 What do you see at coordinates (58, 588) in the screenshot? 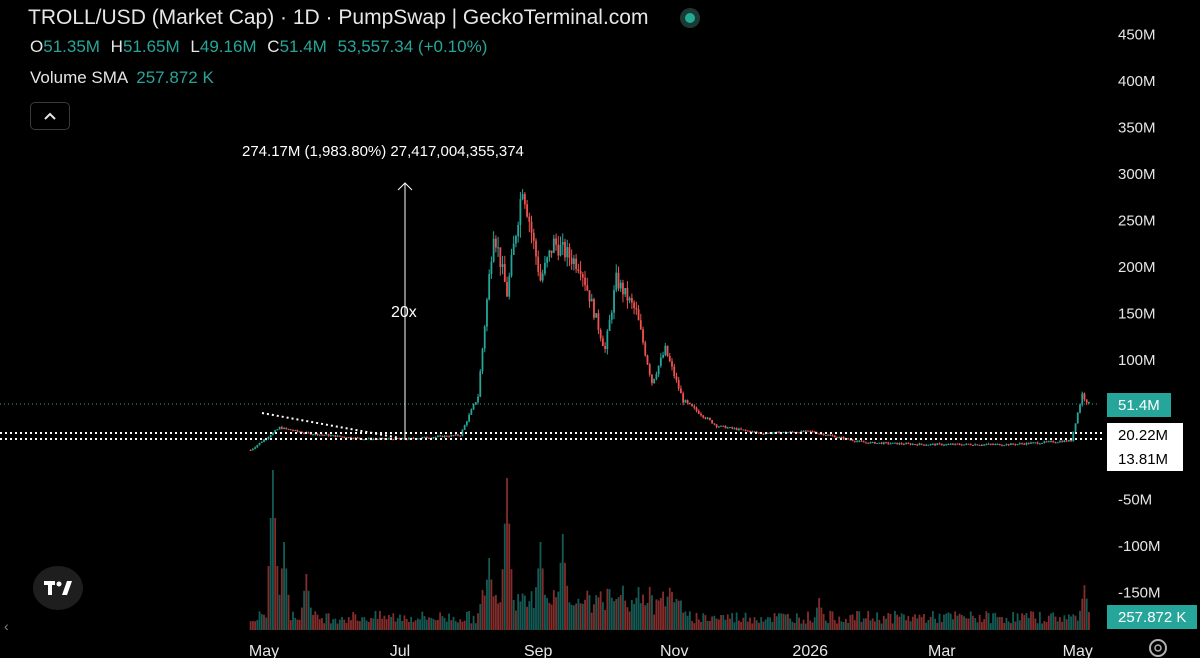
I see `tradingview-logo-icon` at bounding box center [58, 588].